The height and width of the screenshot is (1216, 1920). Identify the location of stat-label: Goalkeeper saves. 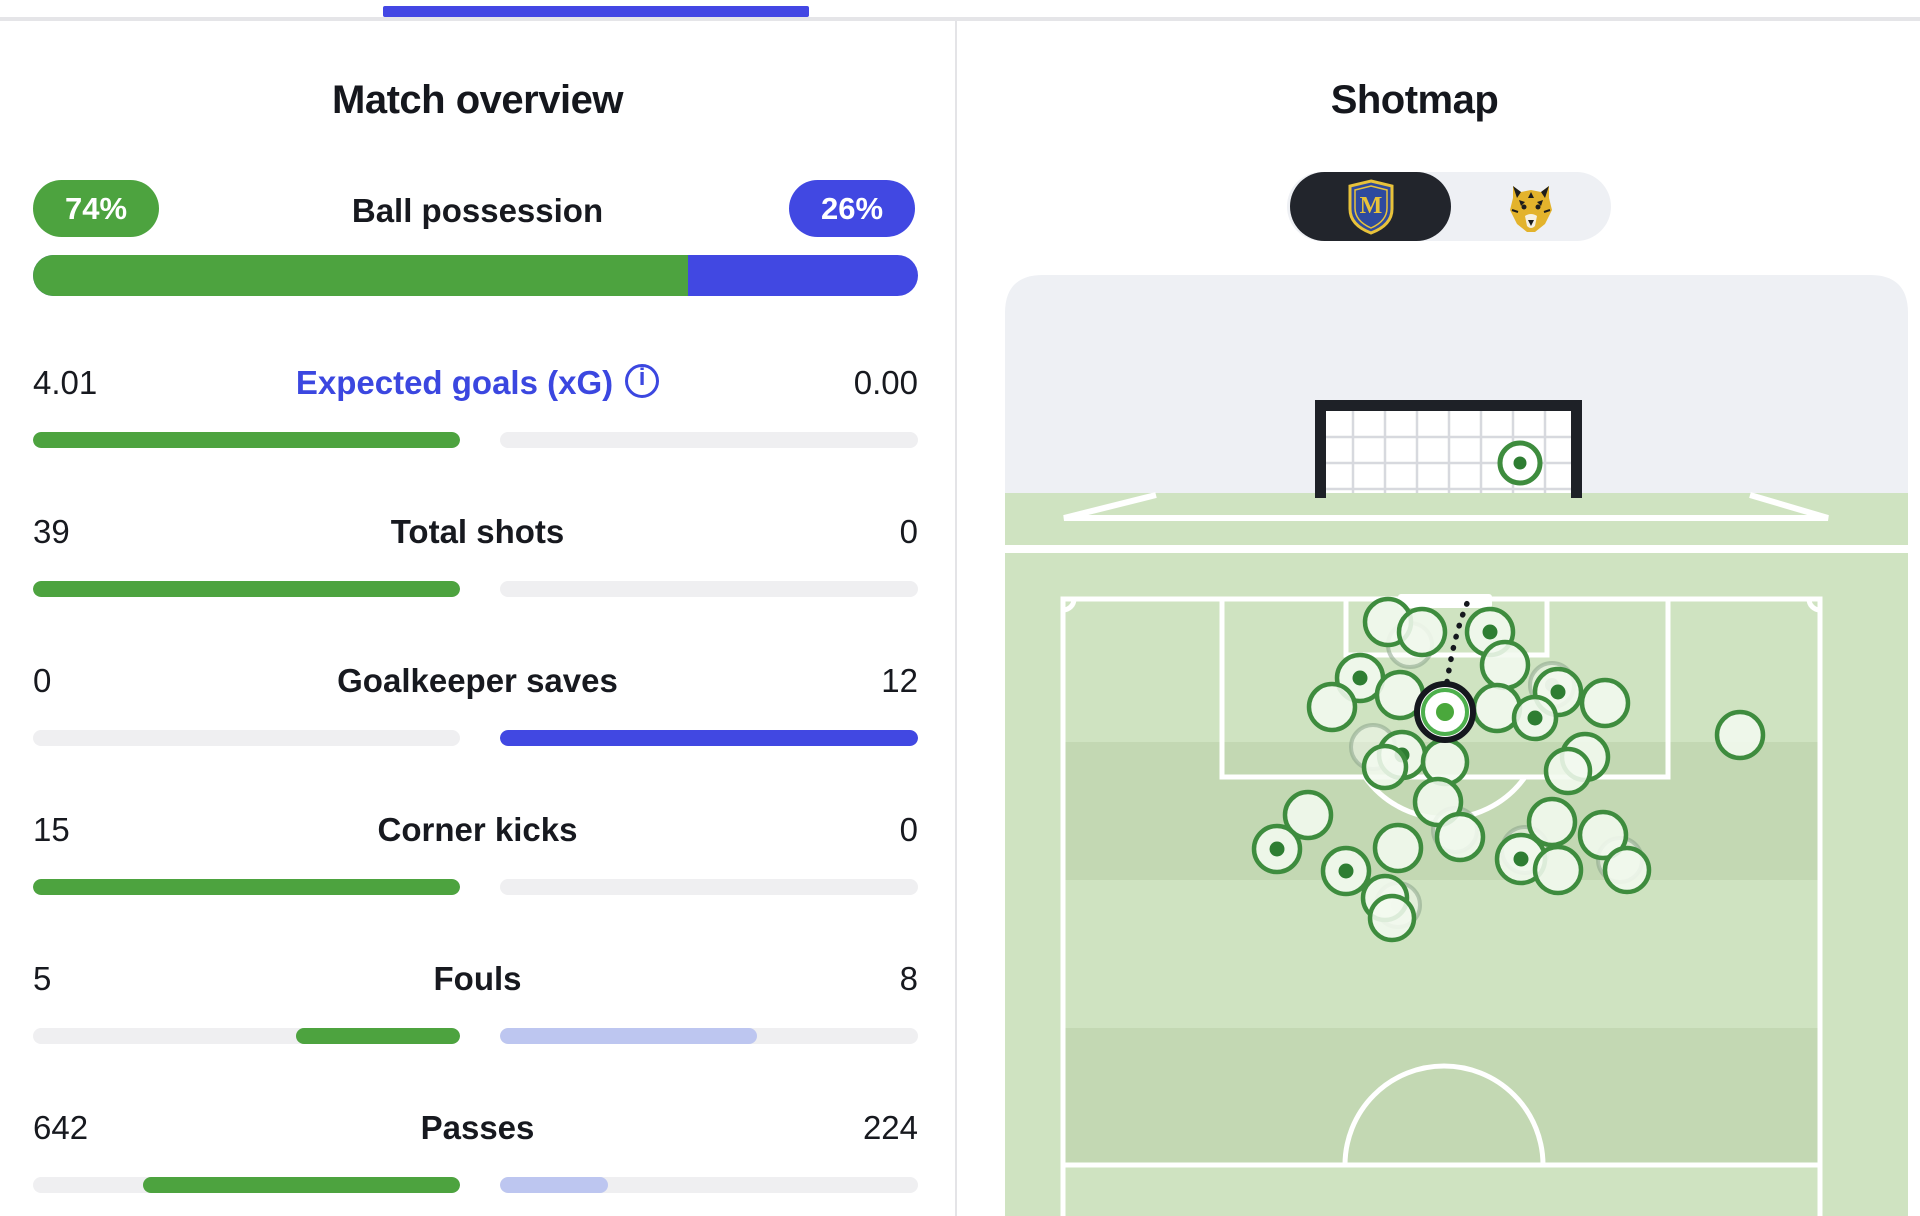
(477, 680).